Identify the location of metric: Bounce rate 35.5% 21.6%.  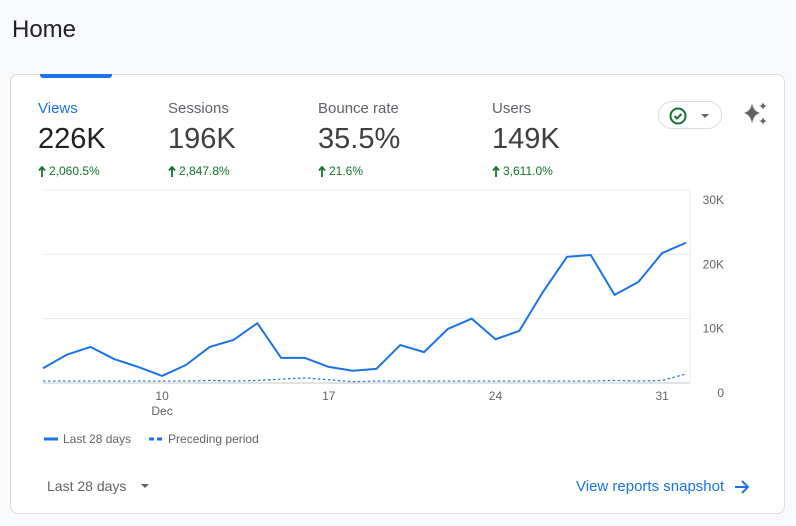
(359, 139).